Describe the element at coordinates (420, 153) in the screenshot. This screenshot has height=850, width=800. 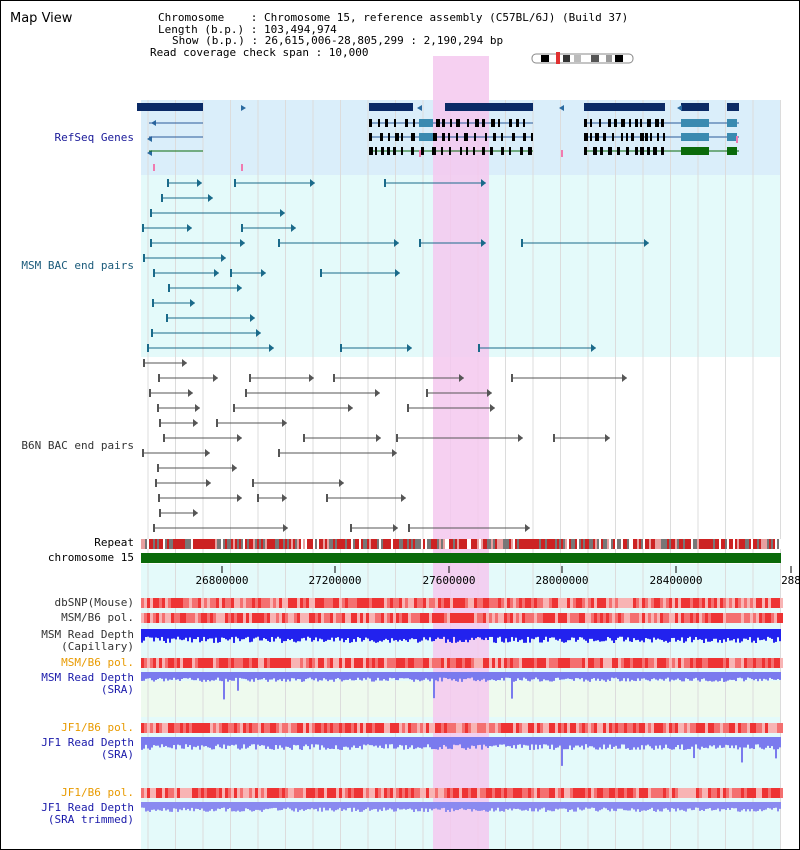
I see `refseq-tick` at that location.